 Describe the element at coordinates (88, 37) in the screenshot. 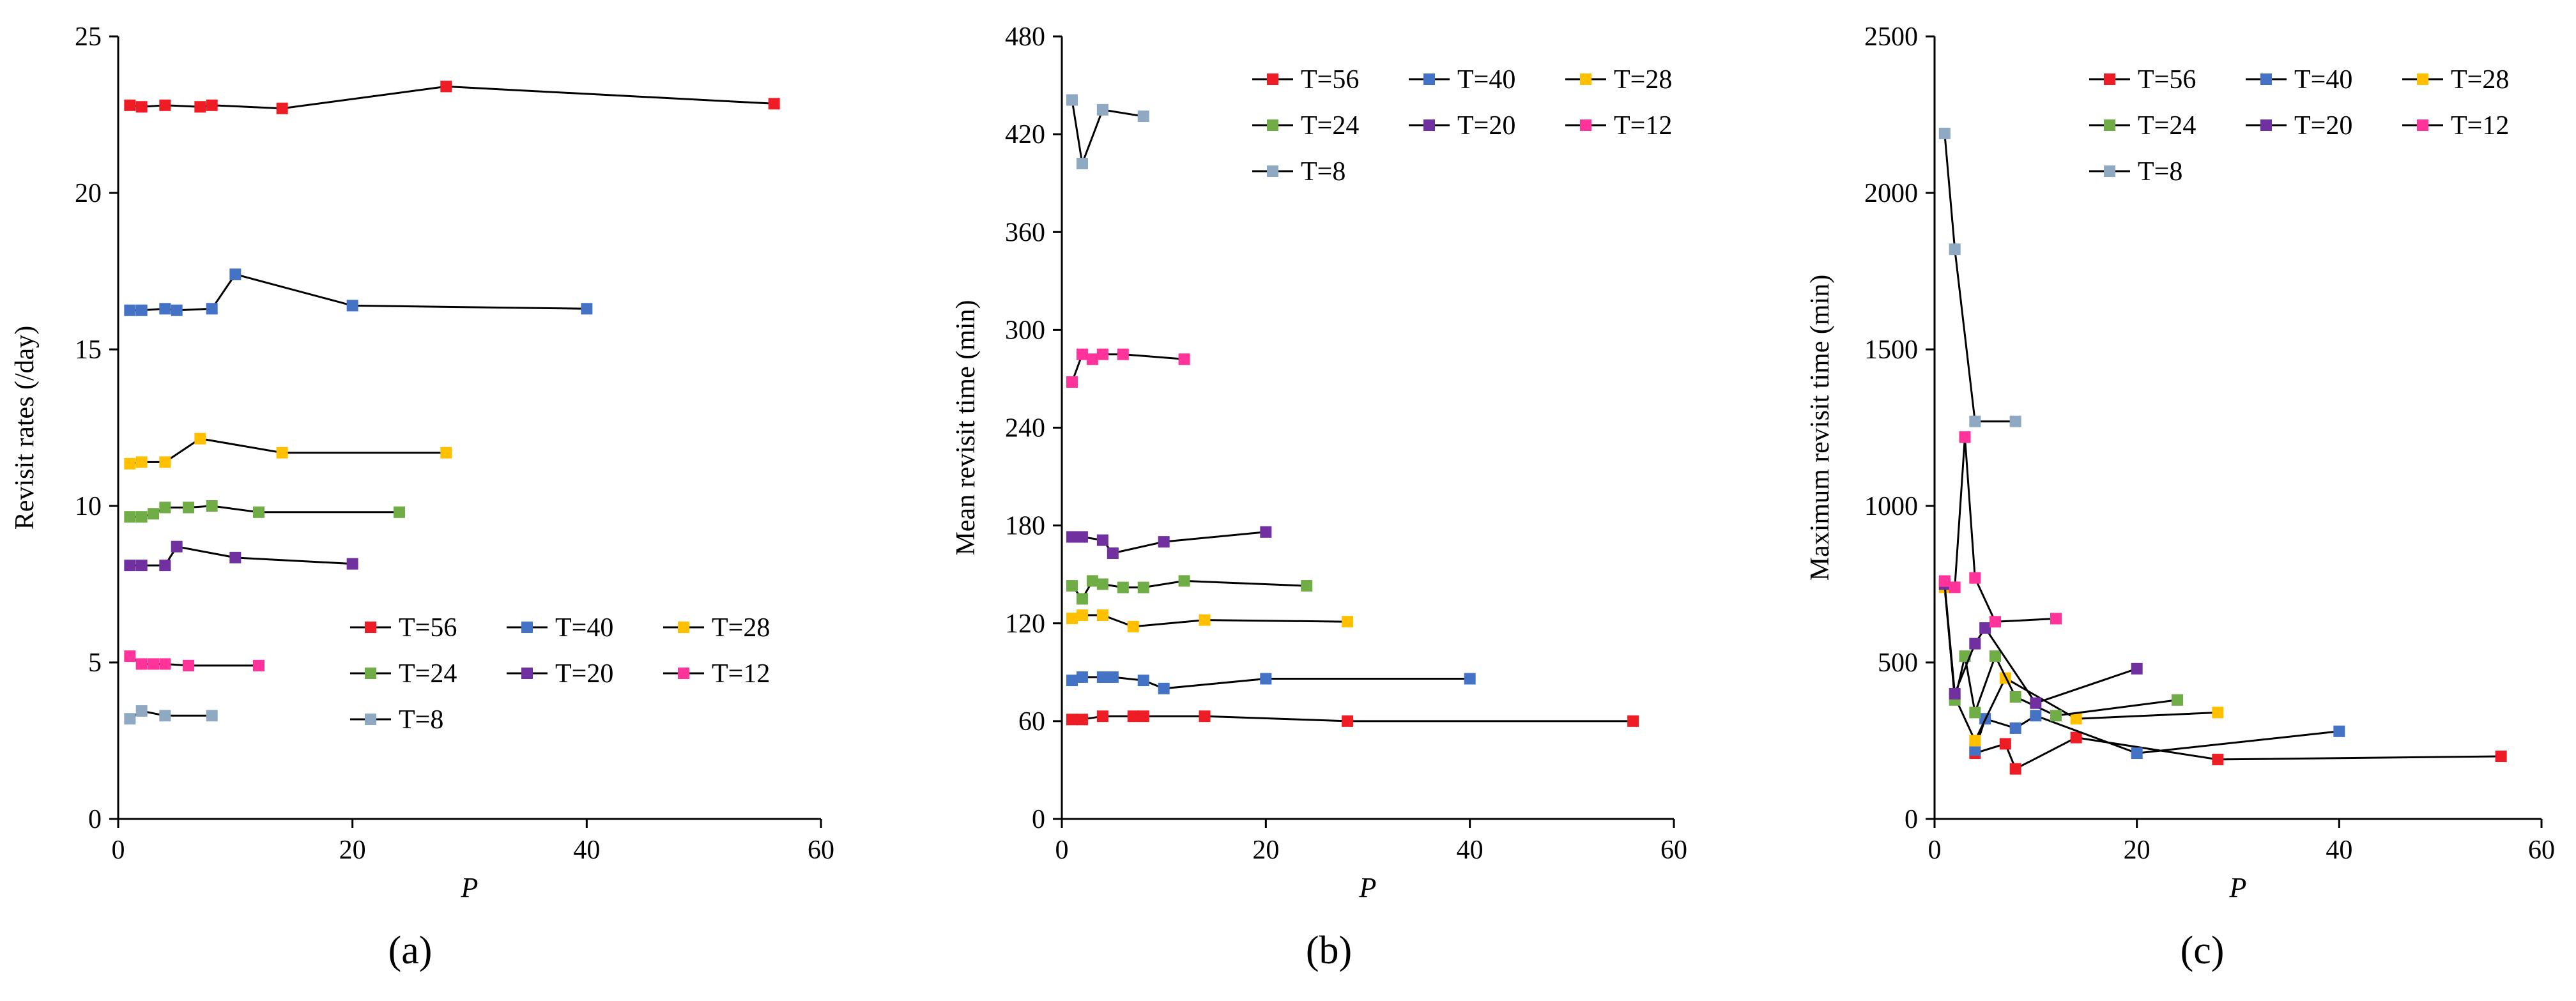

I see `y-tick-label: 25` at that location.